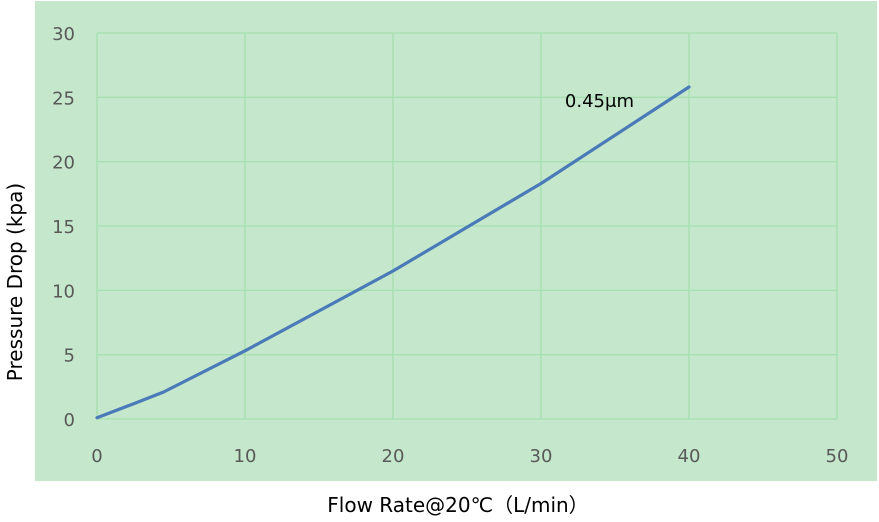  I want to click on x-tick-labels: 0 10 20 30 40 50, so click(469, 456).